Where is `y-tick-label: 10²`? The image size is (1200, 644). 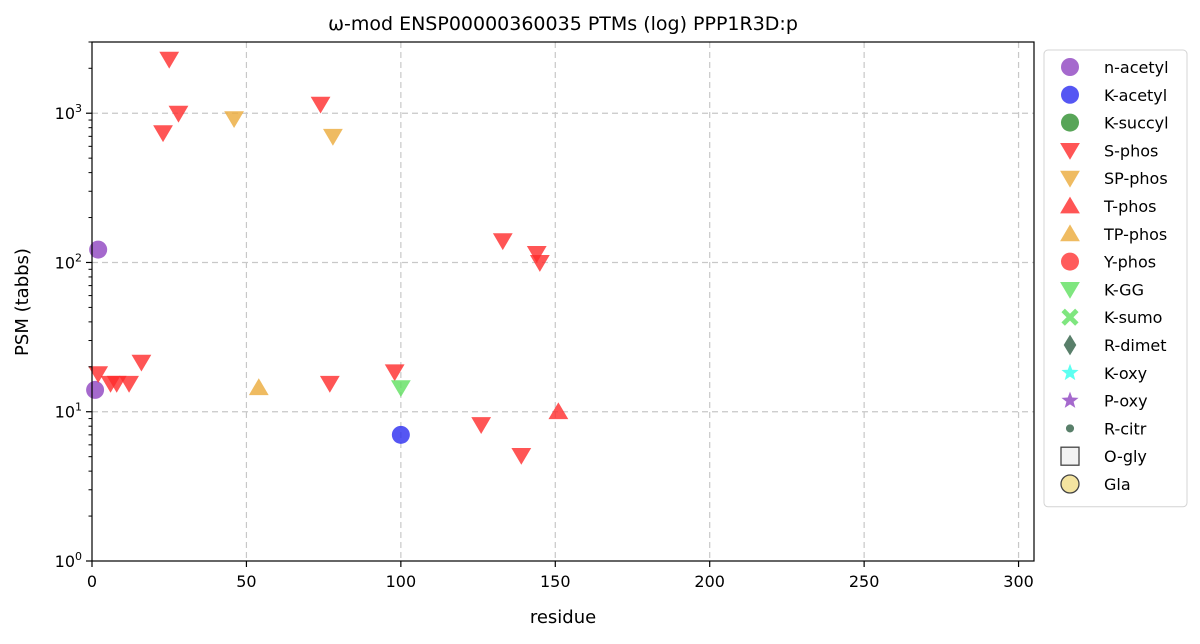 y-tick-label: 10² is located at coordinates (68, 261).